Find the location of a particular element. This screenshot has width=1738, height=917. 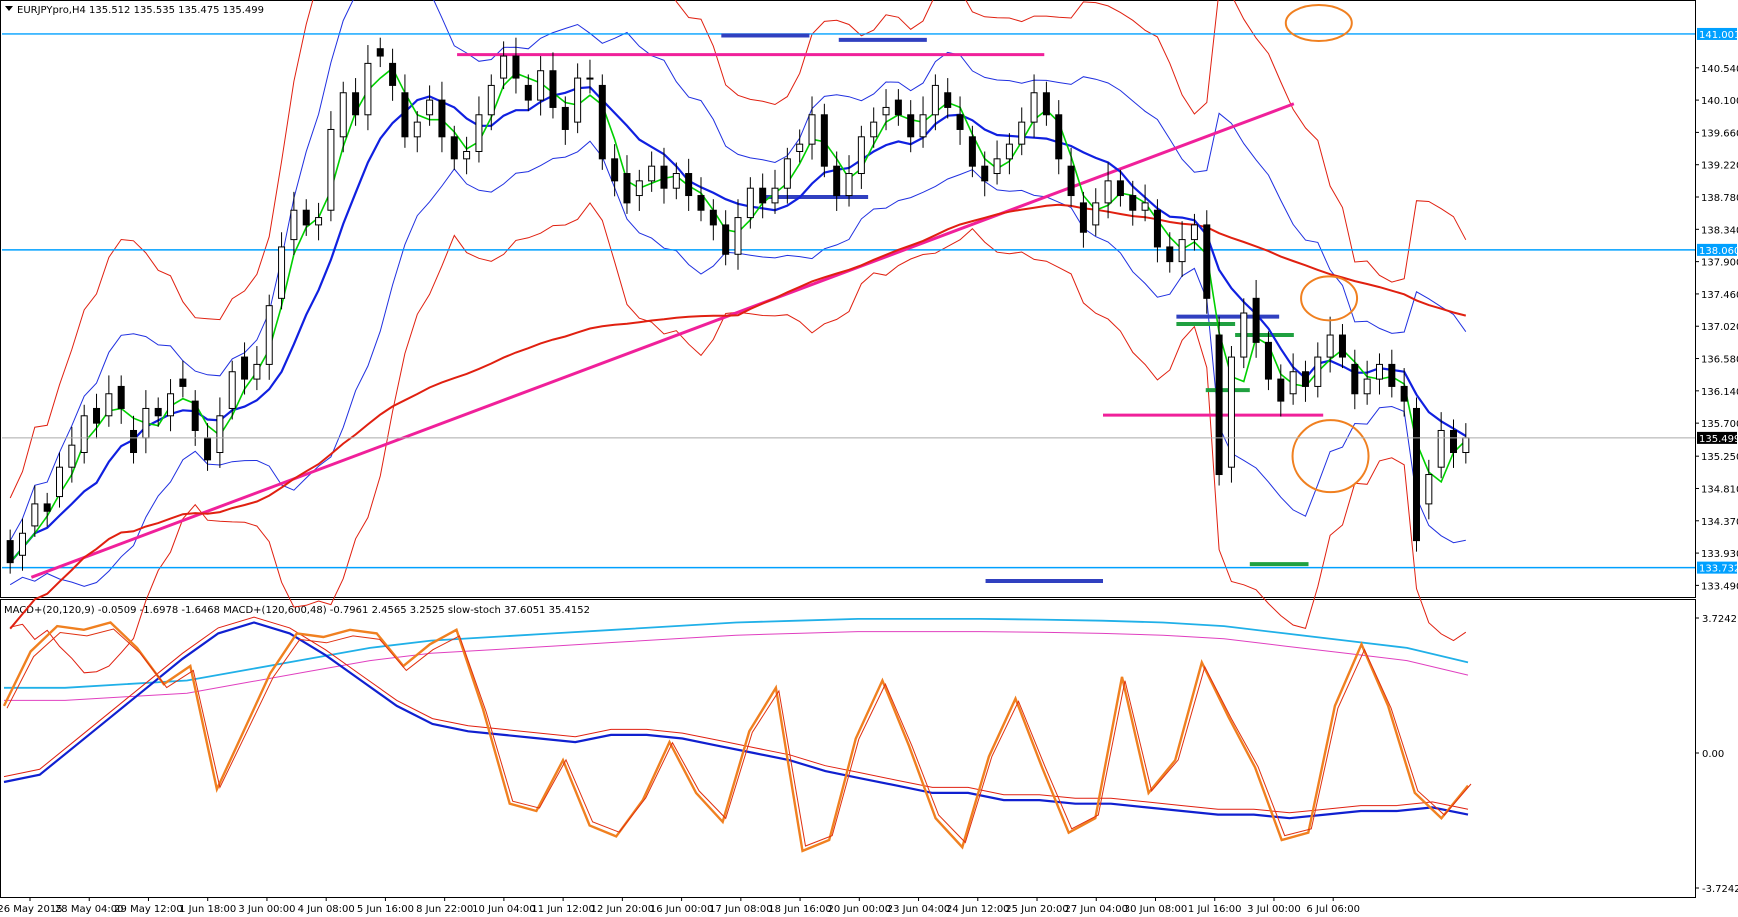

price-tick-label: 138.780 is located at coordinates (1719, 198).